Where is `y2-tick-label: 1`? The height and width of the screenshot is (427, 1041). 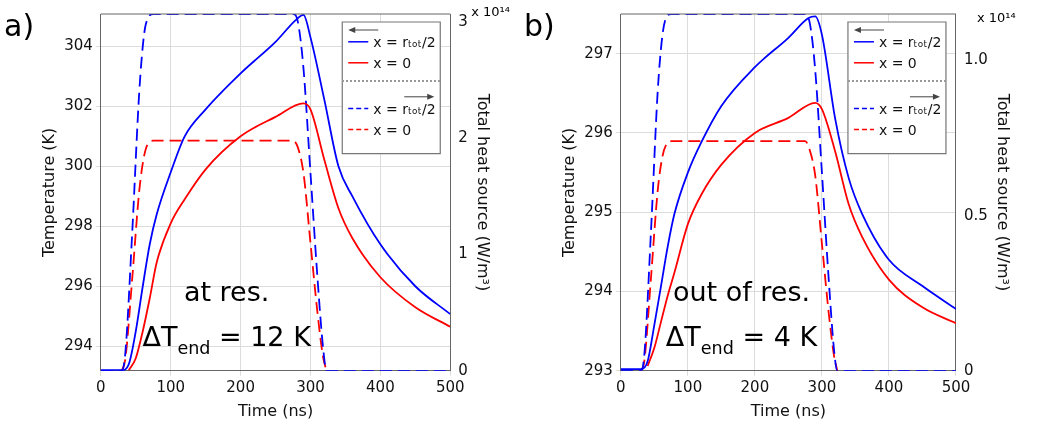 y2-tick-label: 1 is located at coordinates (463, 253).